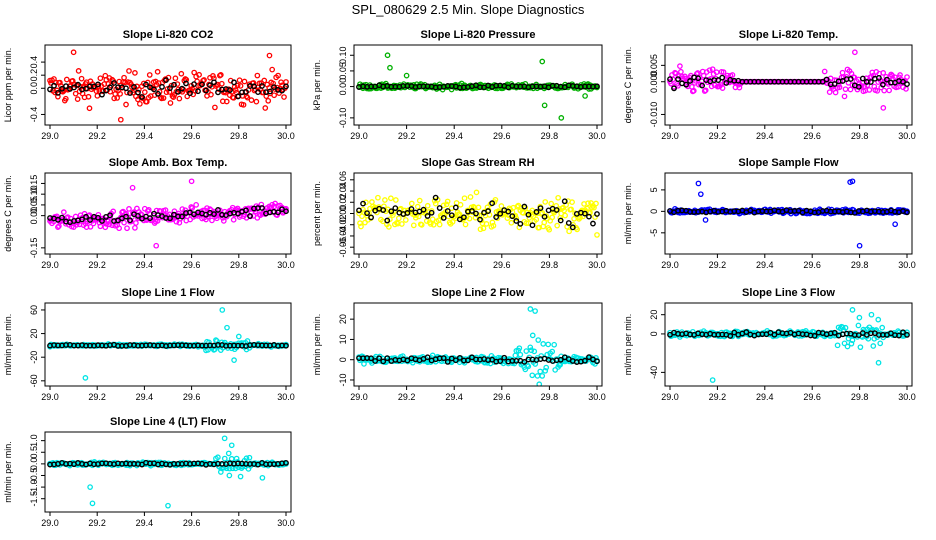  Describe the element at coordinates (343, 236) in the screenshot. I see `y-tick-label: -0.04` at that location.